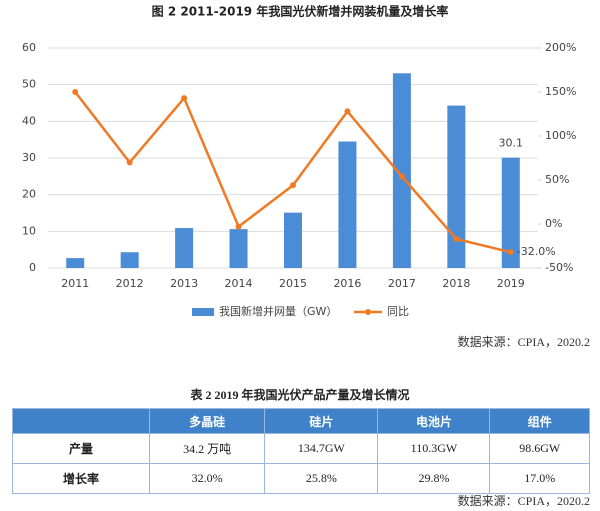  What do you see at coordinates (81, 421) in the screenshot?
I see `table-cell` at bounding box center [81, 421].